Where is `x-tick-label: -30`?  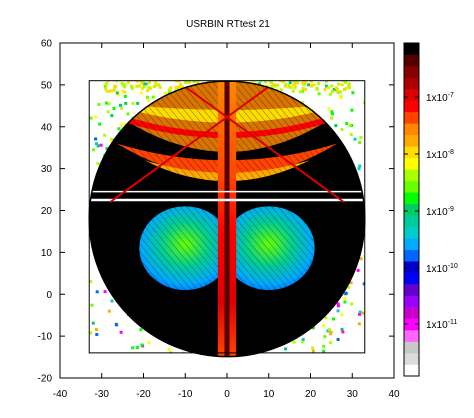
x-tick-label: -30 is located at coordinates (102, 394).